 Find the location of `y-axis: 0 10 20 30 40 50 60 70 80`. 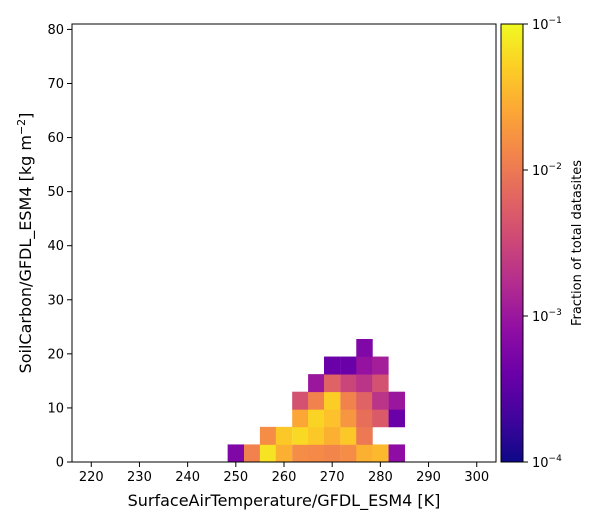

y-axis: 0 10 20 30 40 50 60 70 80 is located at coordinates (59, 247).